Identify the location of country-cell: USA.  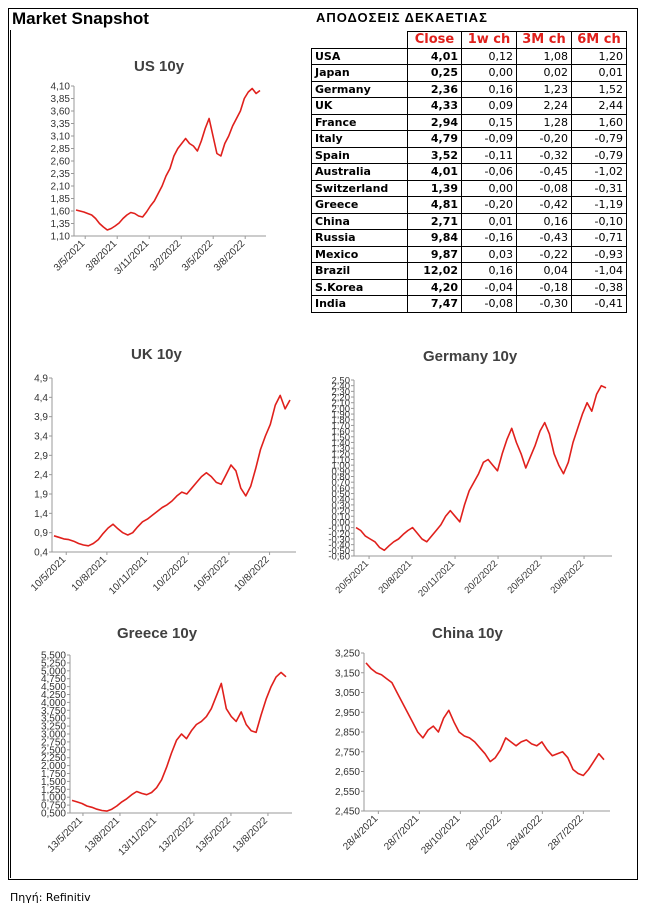
(359, 56).